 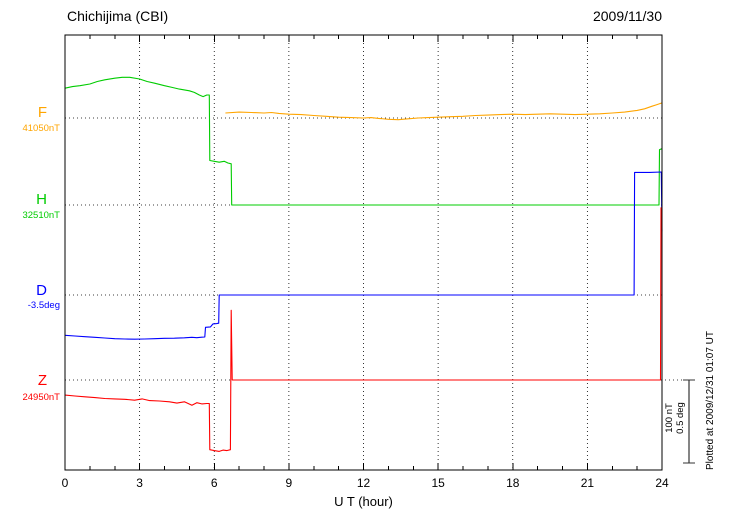 I want to click on series-baseline-z: 24950nT, so click(x=41, y=397).